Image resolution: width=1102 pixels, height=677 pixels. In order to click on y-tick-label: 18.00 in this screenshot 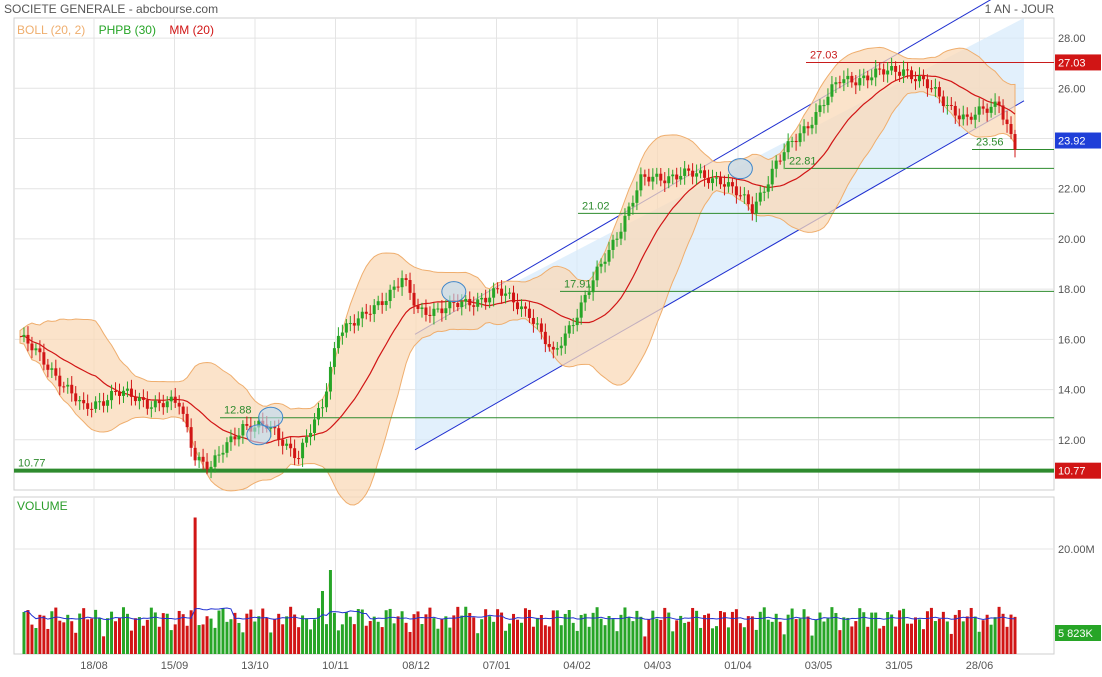, I will do `click(1072, 290)`.